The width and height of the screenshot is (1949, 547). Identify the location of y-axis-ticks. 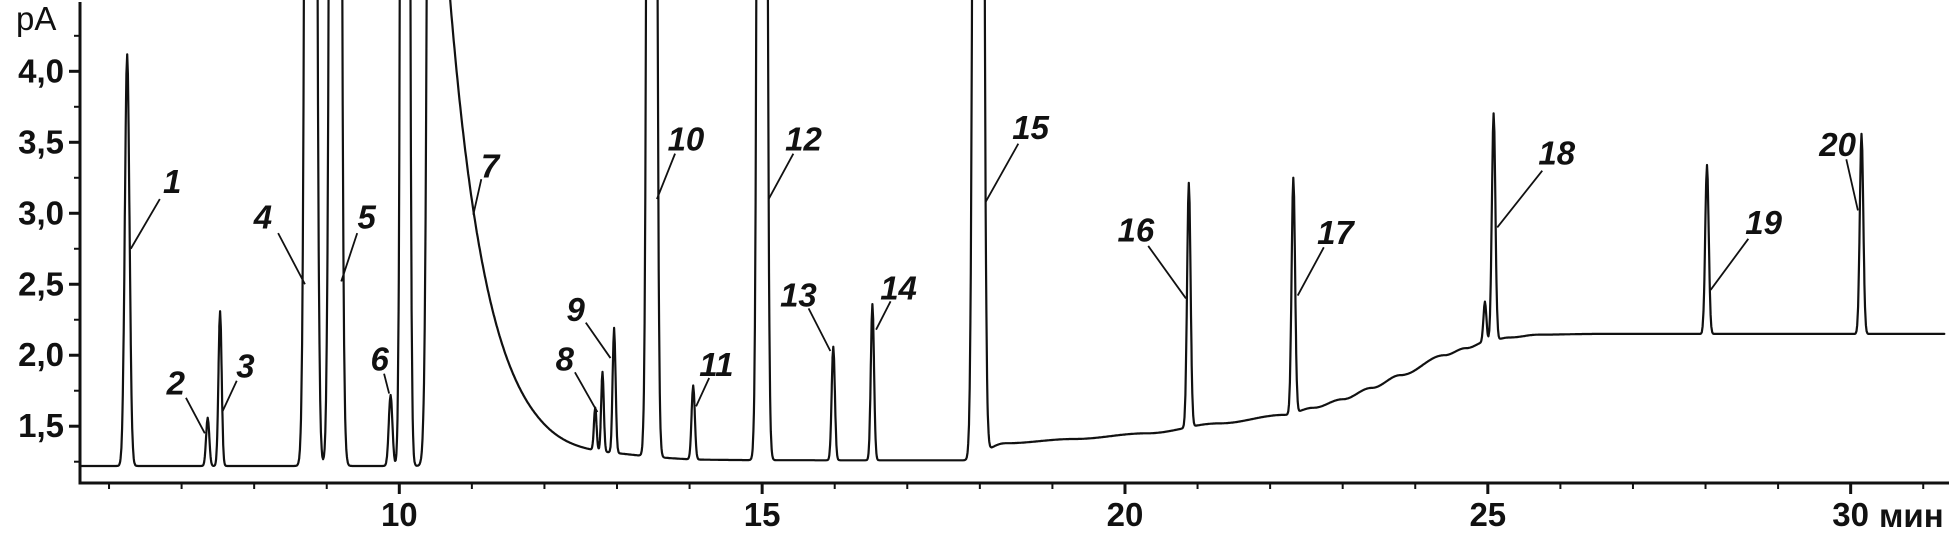
(74, 248).